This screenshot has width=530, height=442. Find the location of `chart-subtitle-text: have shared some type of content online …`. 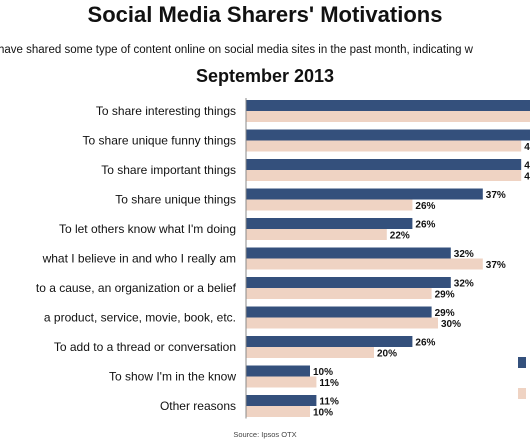

chart-subtitle-text: have shared some type of content online … is located at coordinates (236, 50).